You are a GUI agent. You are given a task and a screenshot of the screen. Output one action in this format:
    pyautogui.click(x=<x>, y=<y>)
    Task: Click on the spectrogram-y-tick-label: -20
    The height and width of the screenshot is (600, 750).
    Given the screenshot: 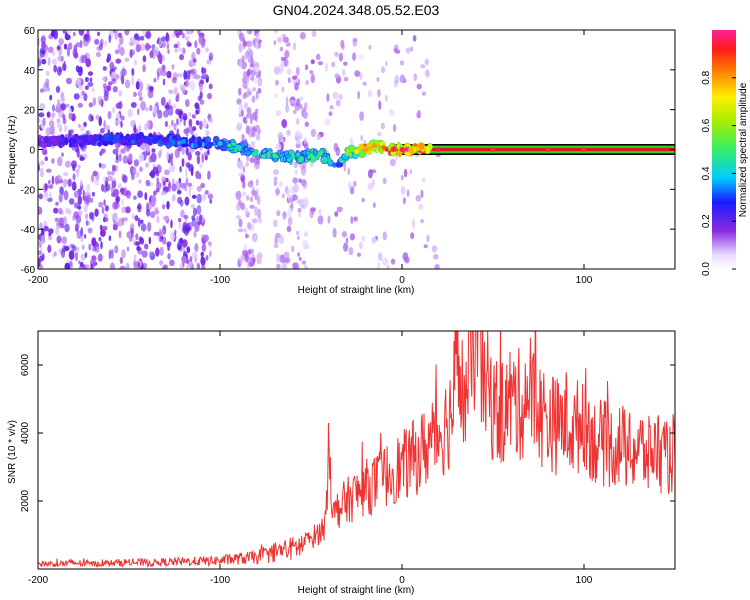 What is the action you would take?
    pyautogui.click(x=28, y=190)
    